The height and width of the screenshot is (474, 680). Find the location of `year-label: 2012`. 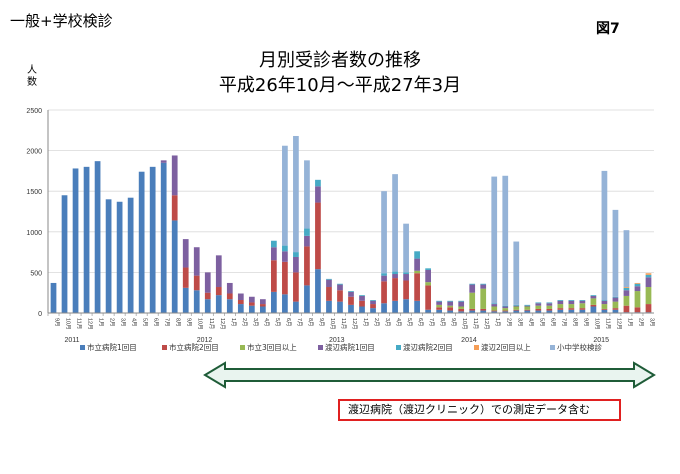

year-label: 2012 is located at coordinates (205, 340).